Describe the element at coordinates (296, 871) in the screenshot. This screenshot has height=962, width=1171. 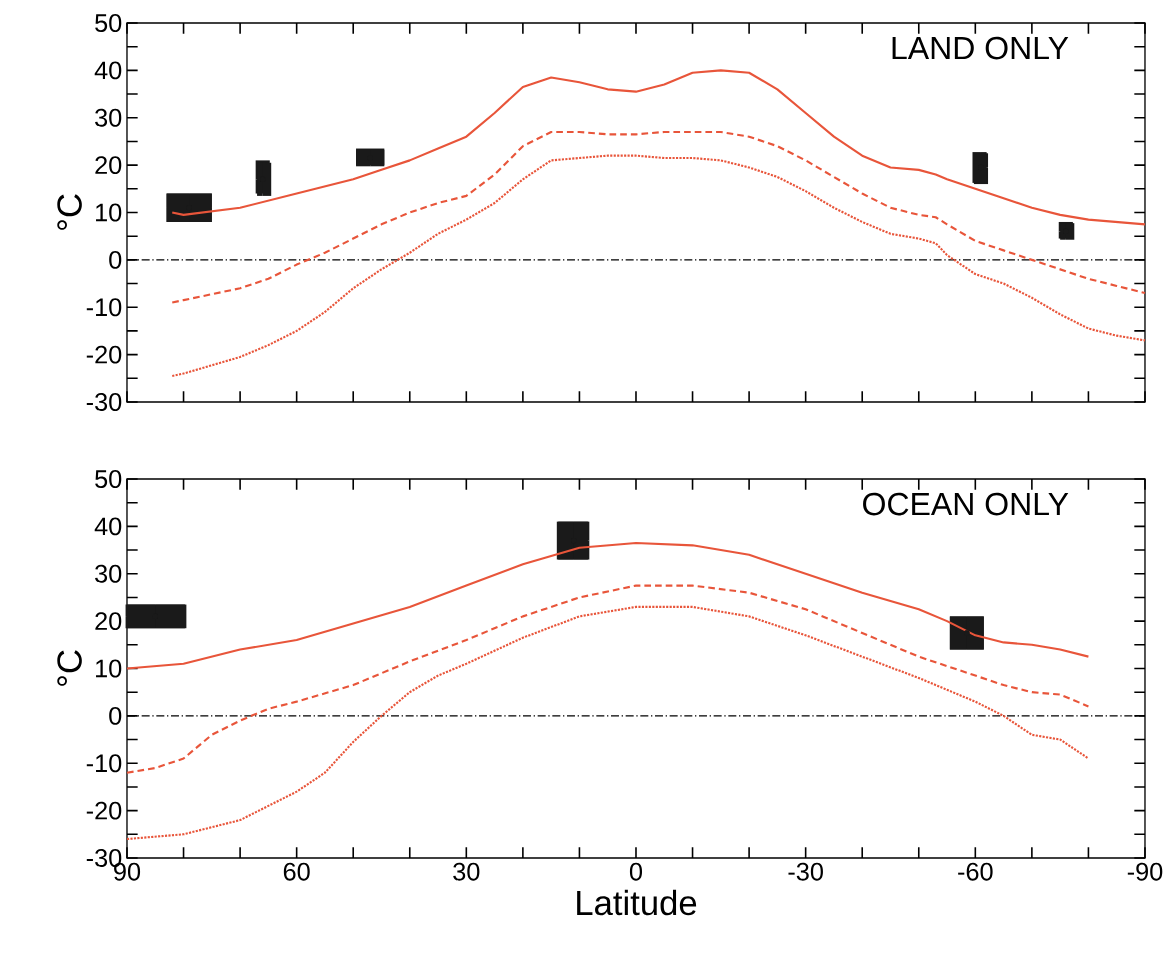
I see `x-tick-label: 60` at that location.